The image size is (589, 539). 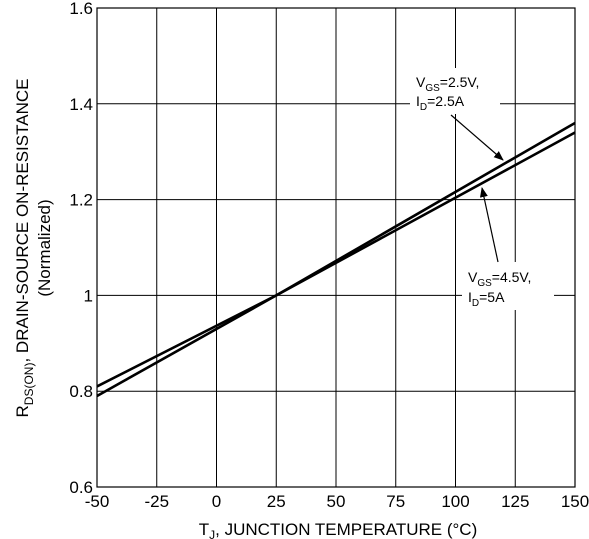 I want to click on svg-text: ID=5A, so click(x=486, y=299).